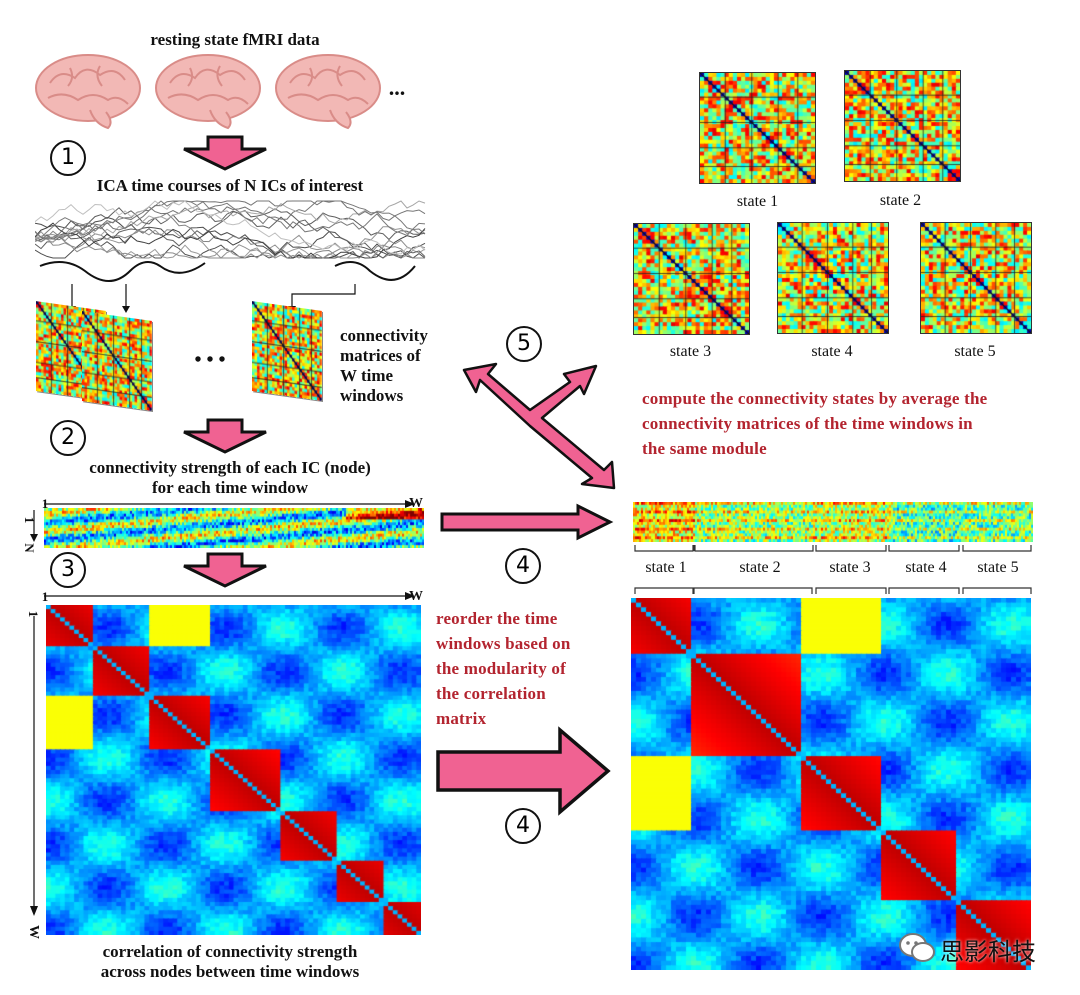 Image resolution: width=1080 pixels, height=995 pixels. I want to click on bracket-state-1: state 1, so click(666, 567).